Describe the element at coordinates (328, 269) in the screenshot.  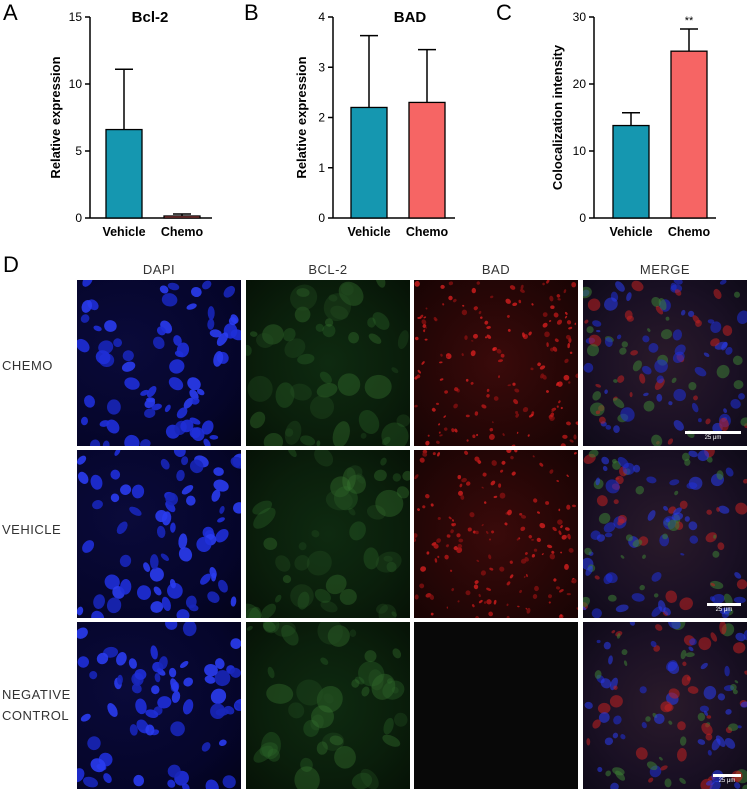
I see `col-header-bcl2: BCL-2` at that location.